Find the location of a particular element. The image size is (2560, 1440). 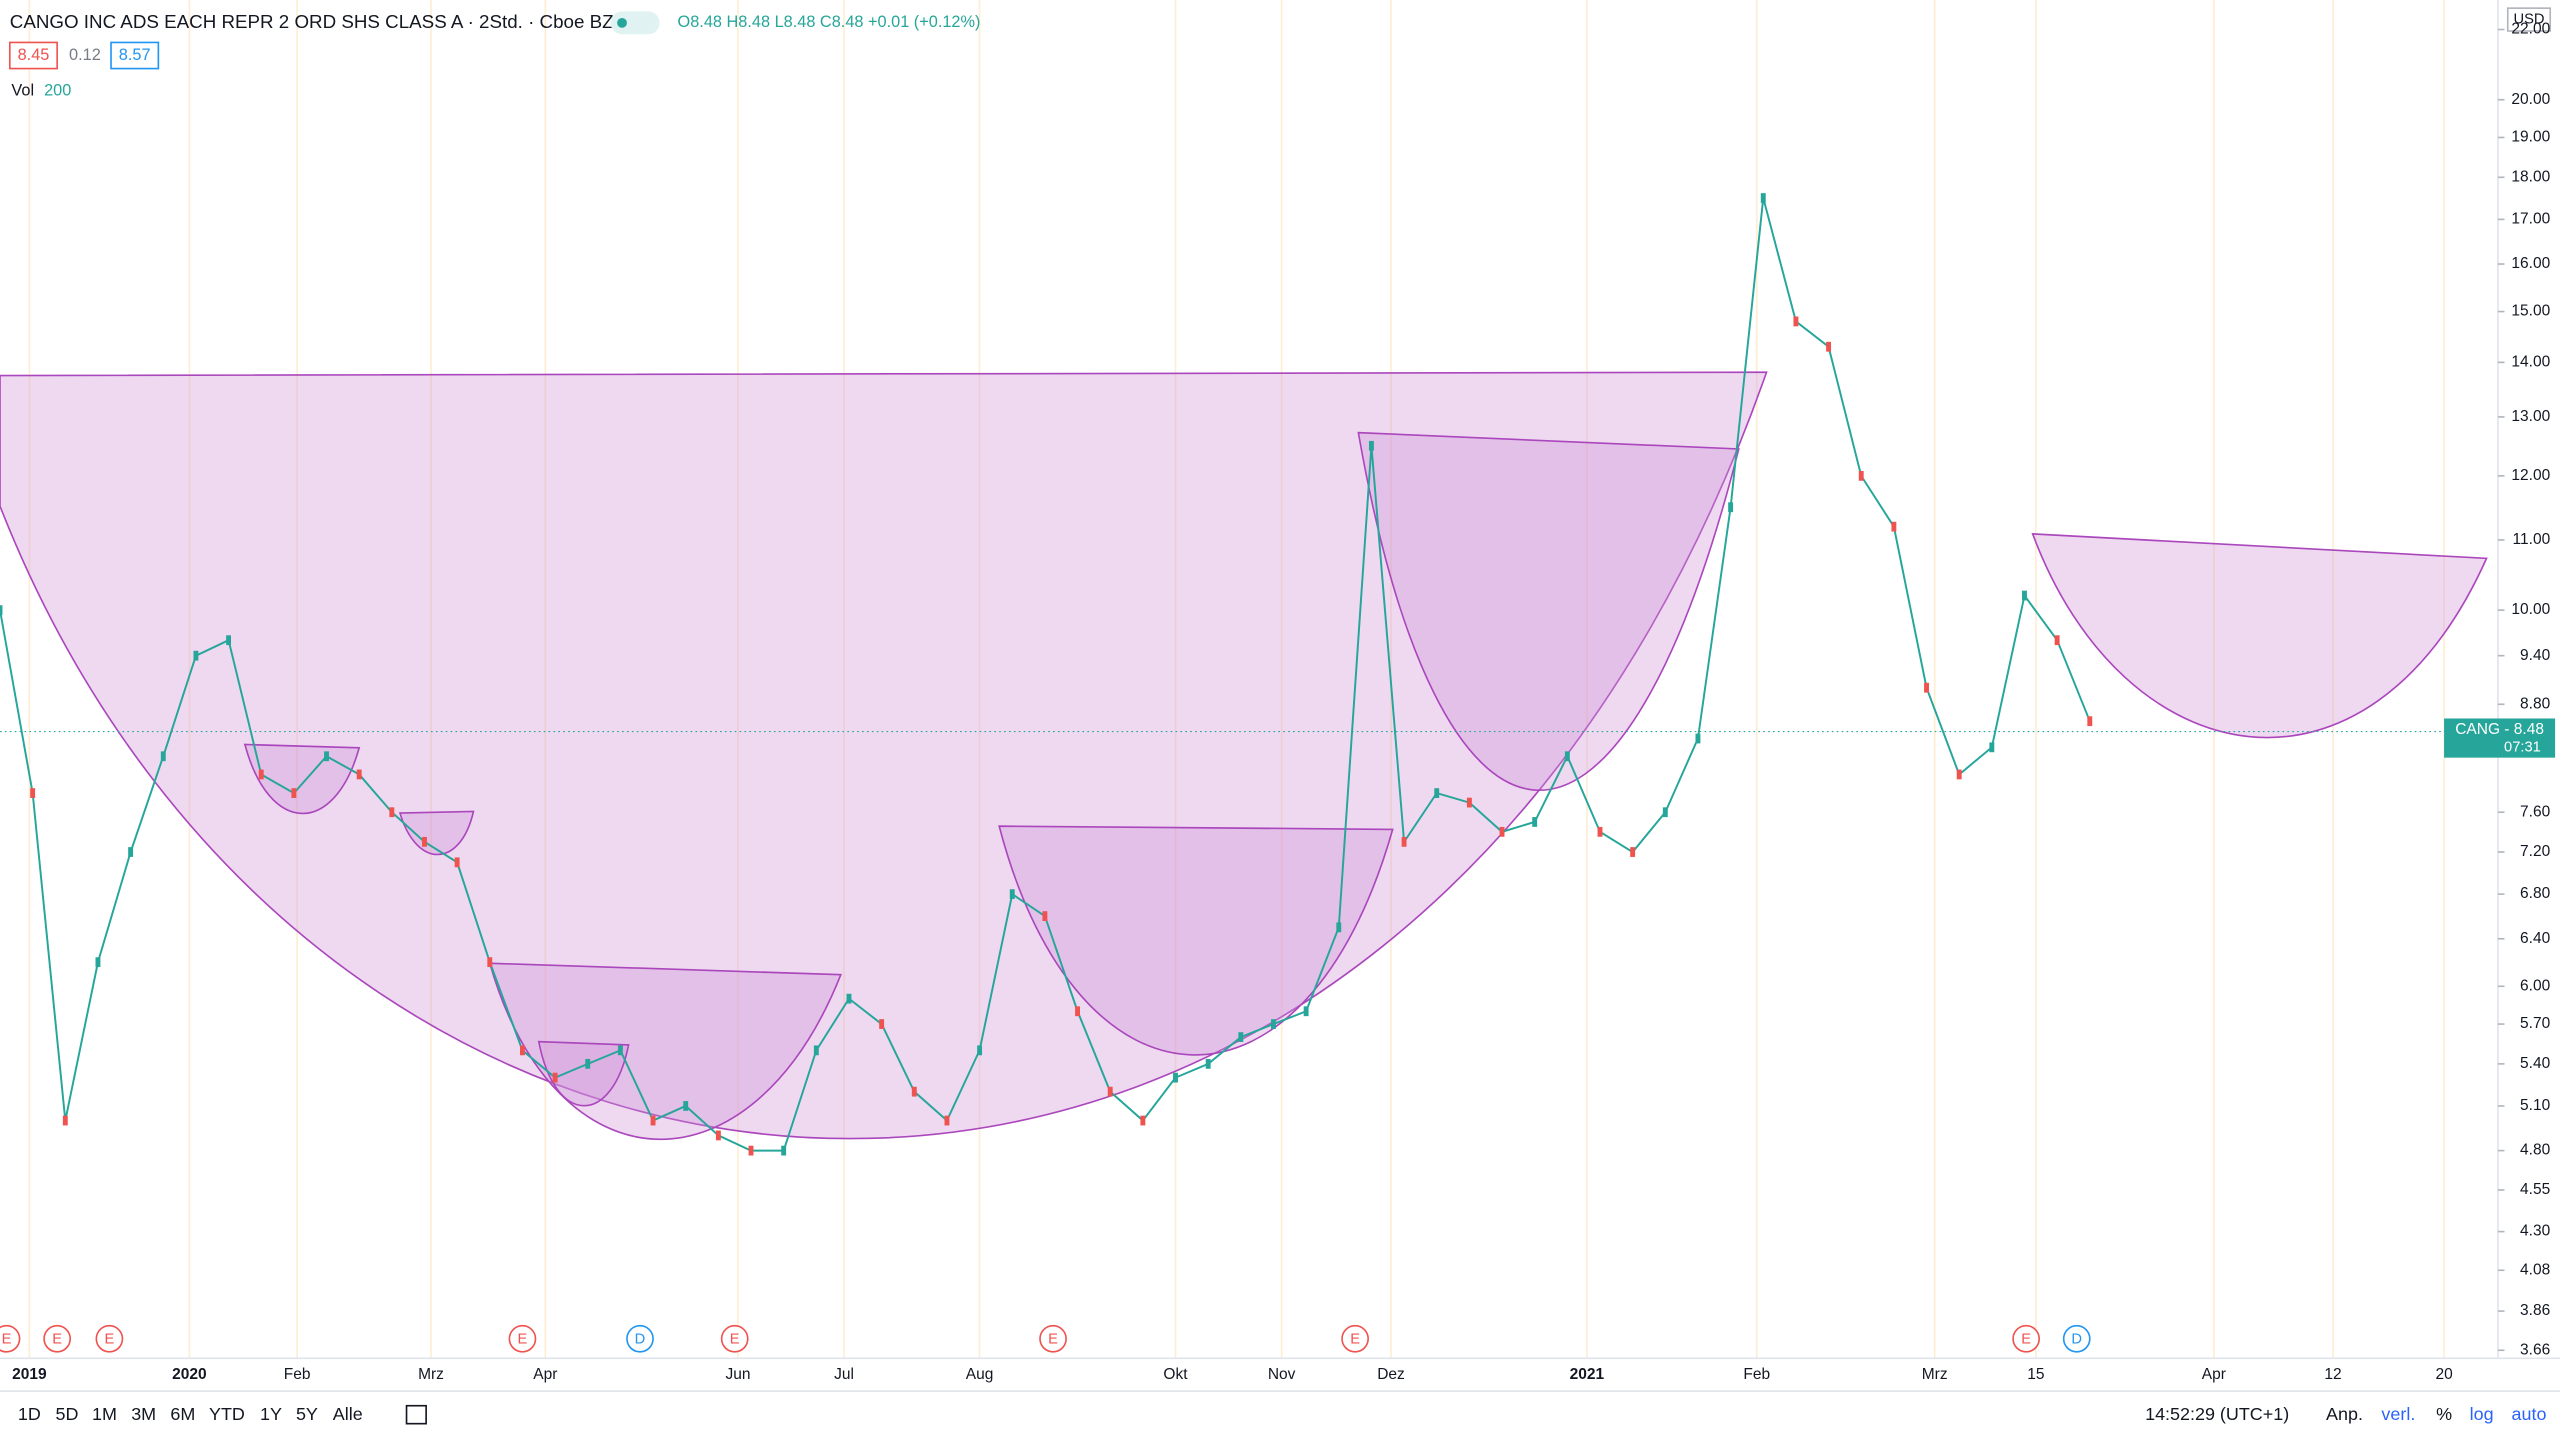

scale-option: verl. is located at coordinates (2398, 1414).